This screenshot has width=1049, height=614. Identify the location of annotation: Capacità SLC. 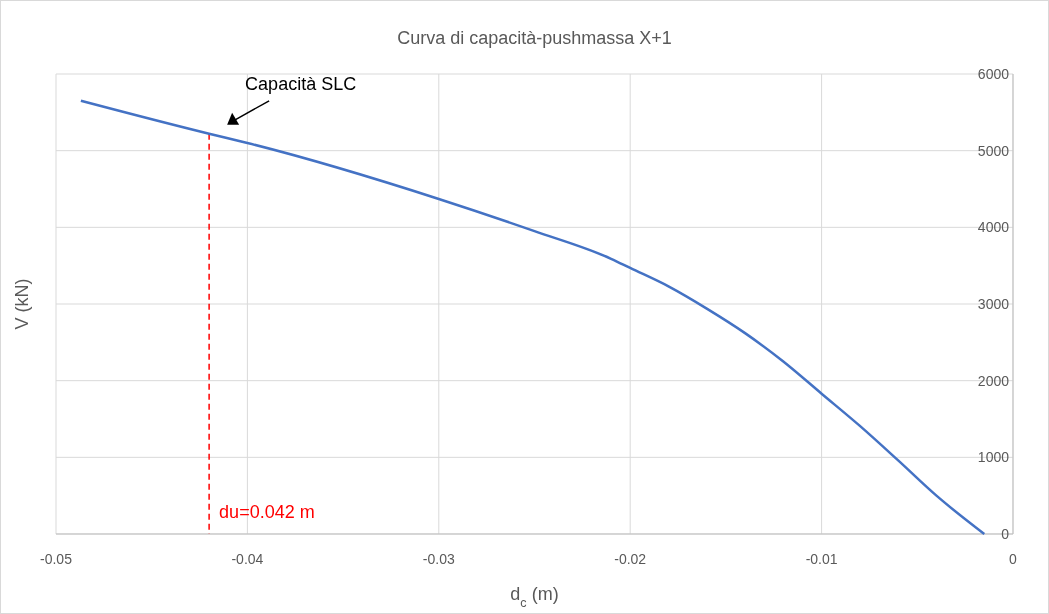
(301, 83).